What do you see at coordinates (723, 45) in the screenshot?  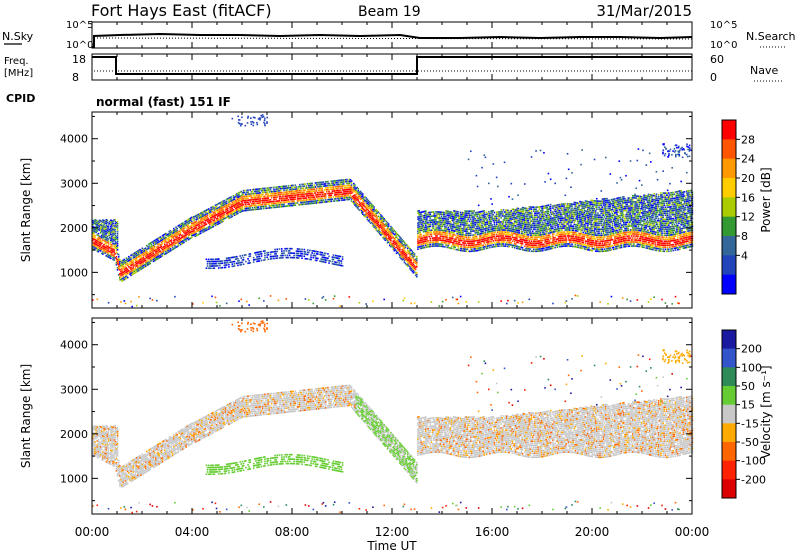 I see `noise-tick-bottom-right: 10^0` at bounding box center [723, 45].